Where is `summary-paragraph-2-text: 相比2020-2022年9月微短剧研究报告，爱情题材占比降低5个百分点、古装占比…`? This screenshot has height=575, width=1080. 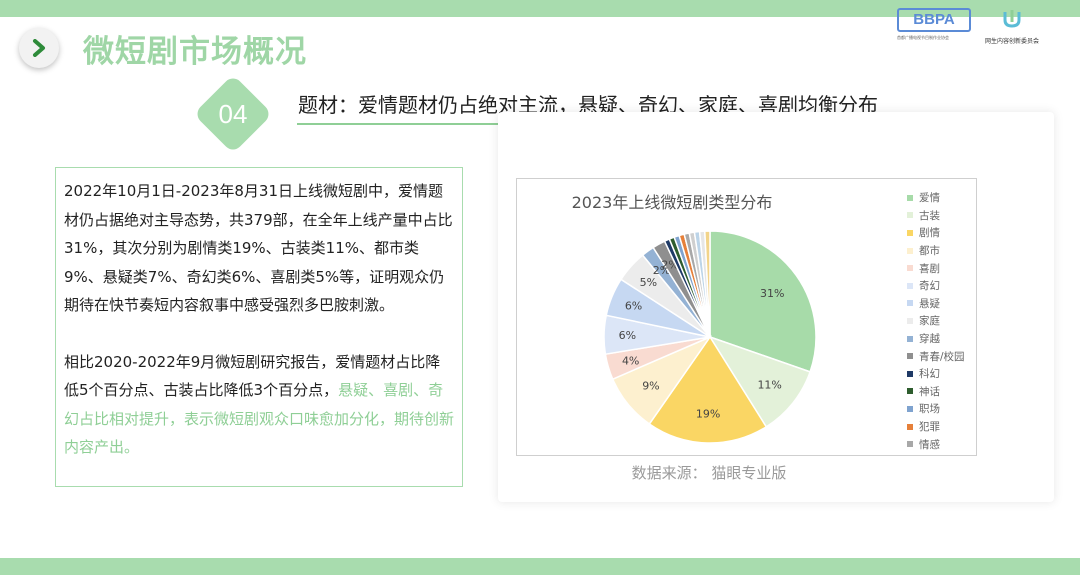
summary-paragraph-2-text: 相比2020-2022年9月微短剧研究报告，爱情题材占比降低5个百分点、古装占比… is located at coordinates (252, 376).